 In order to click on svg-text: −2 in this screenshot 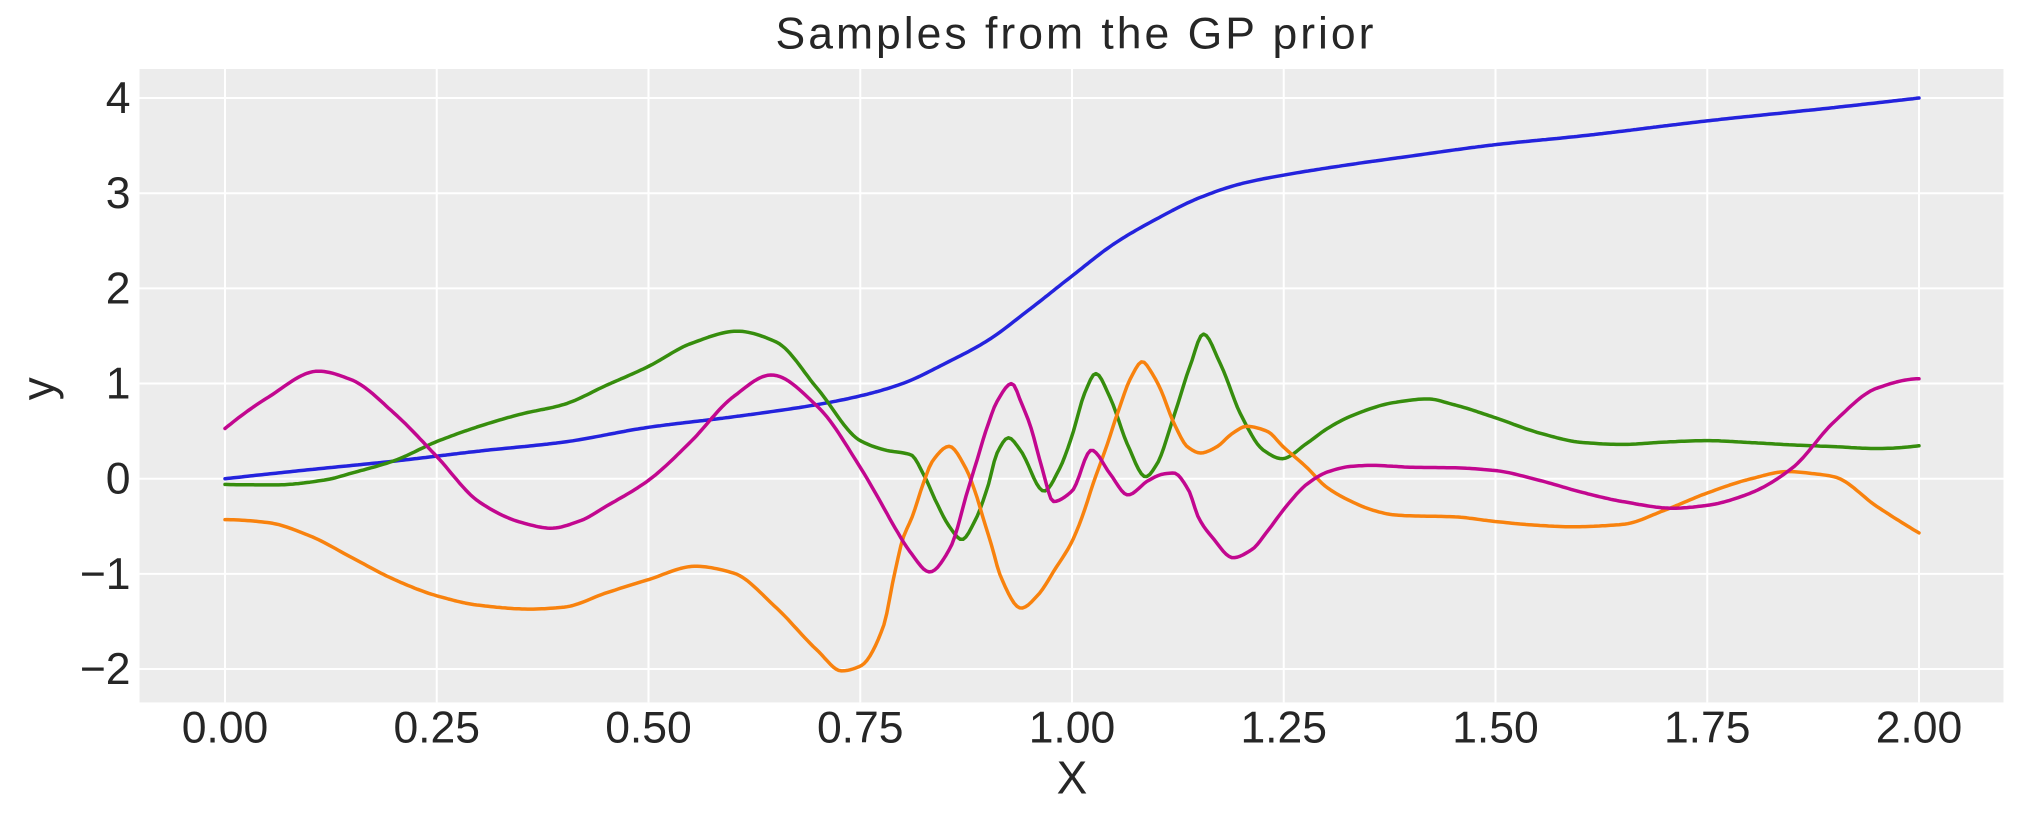, I will do `click(105, 669)`.